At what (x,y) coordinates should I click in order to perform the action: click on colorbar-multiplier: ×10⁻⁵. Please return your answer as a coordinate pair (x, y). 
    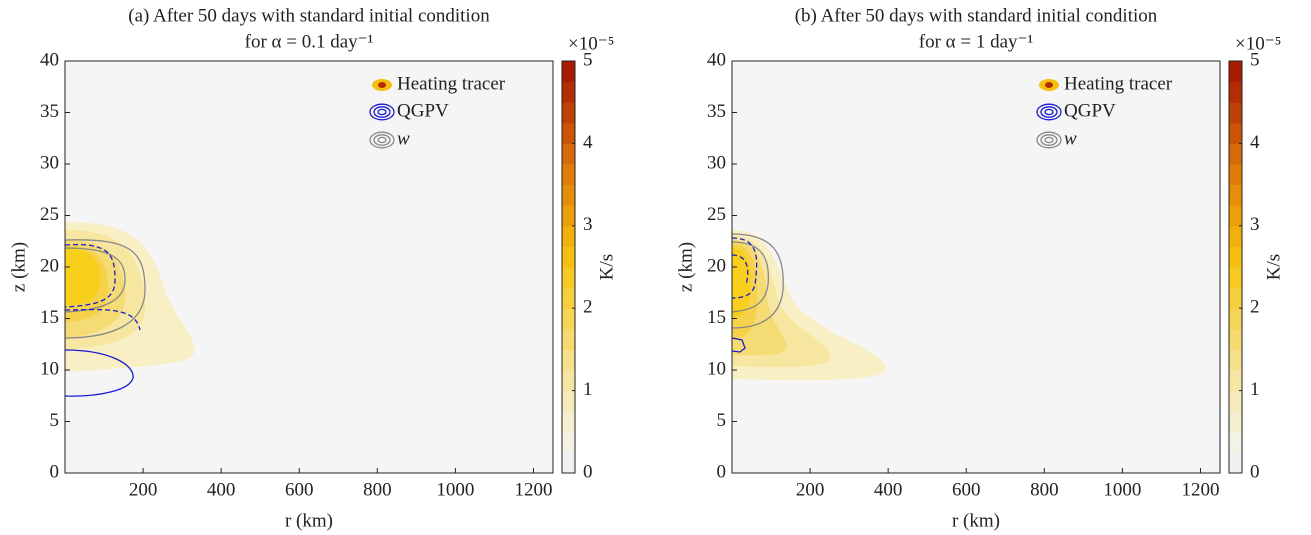
    Looking at the image, I should click on (1258, 43).